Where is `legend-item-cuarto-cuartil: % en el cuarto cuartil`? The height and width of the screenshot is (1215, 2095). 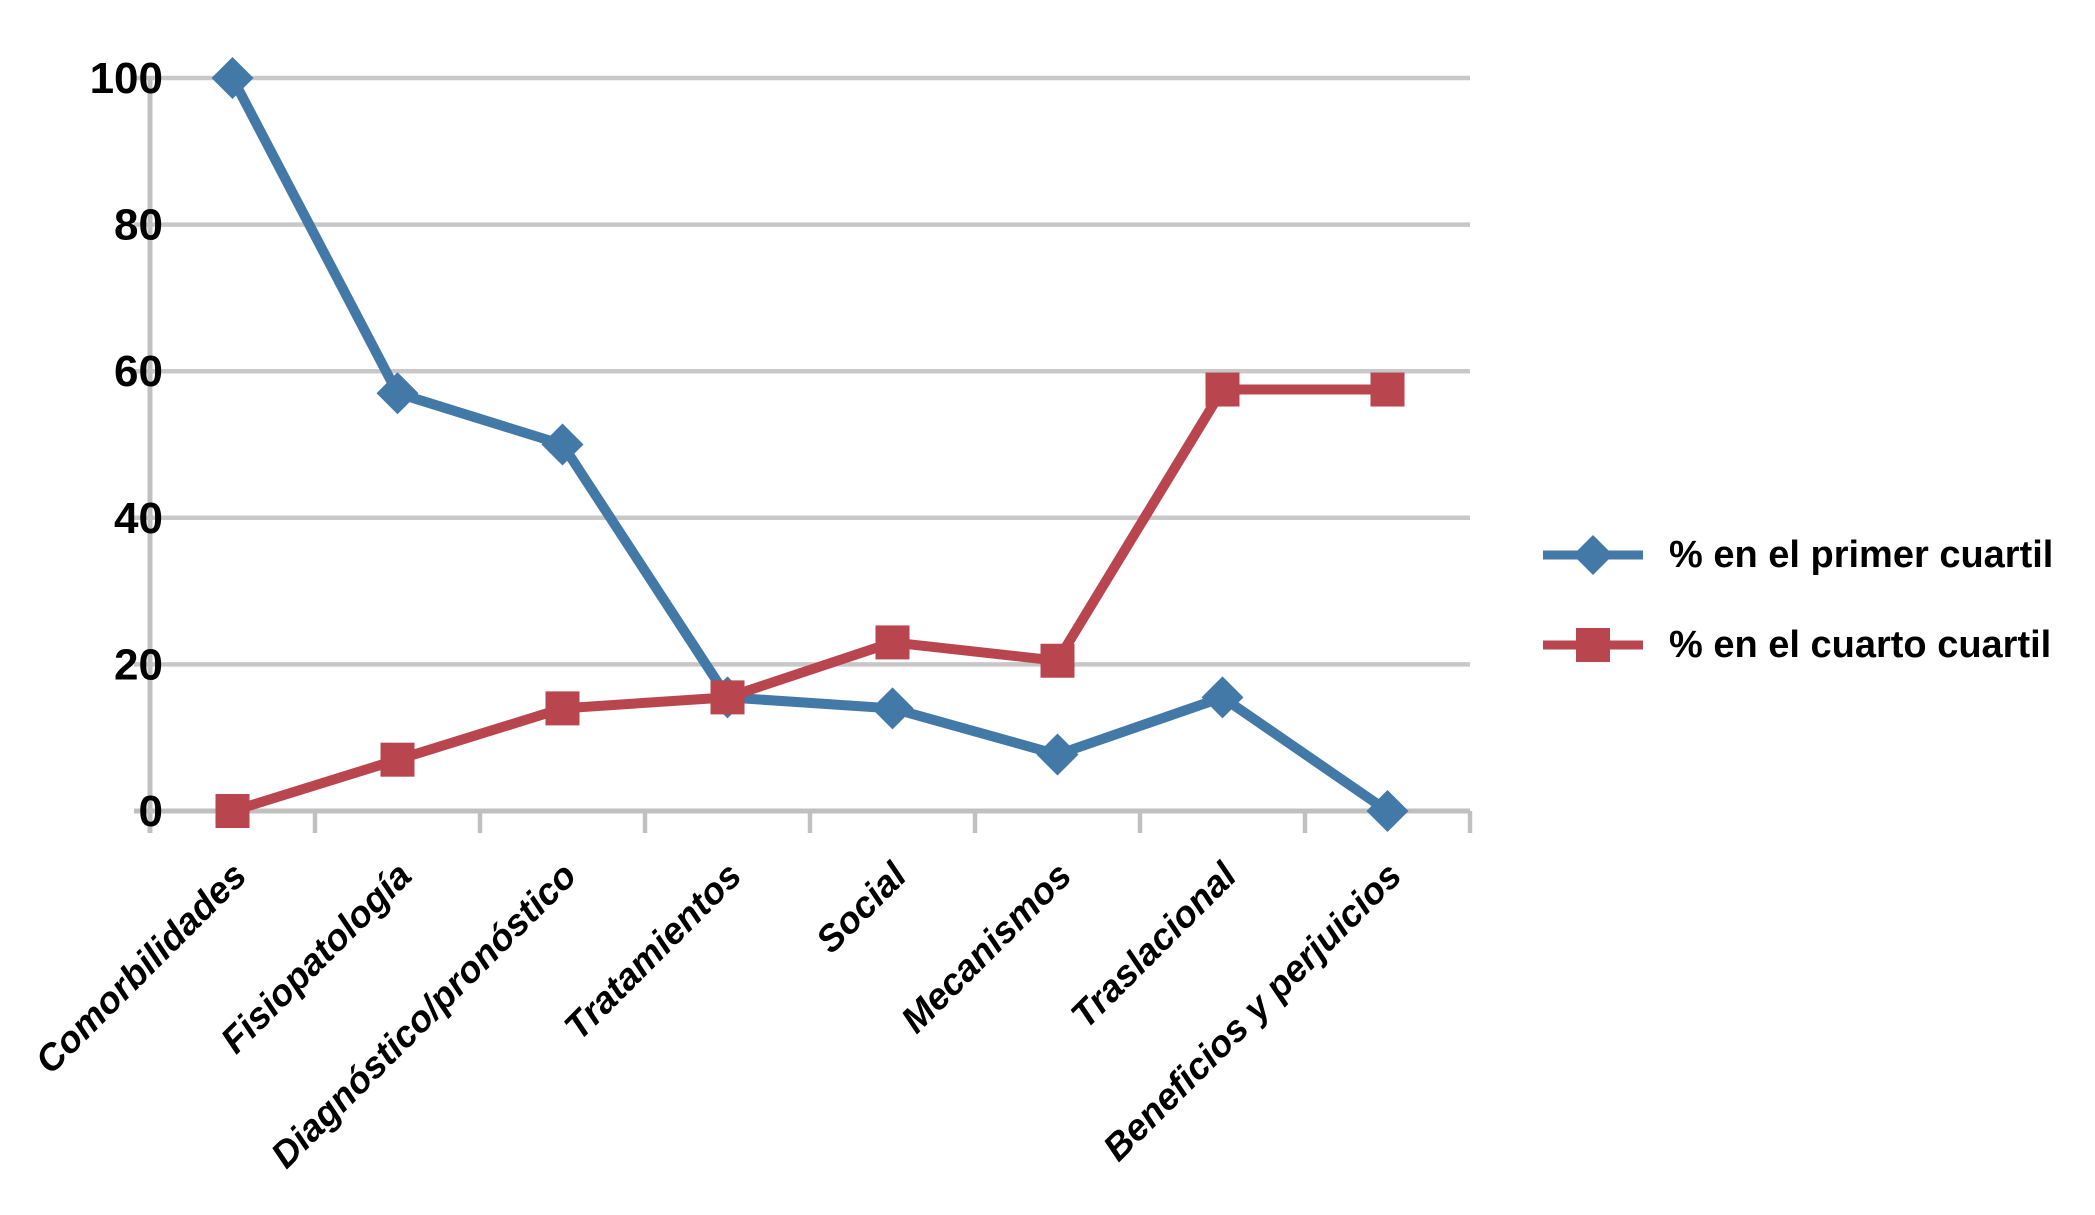 legend-item-cuarto-cuartil: % en el cuarto cuartil is located at coordinates (1798, 645).